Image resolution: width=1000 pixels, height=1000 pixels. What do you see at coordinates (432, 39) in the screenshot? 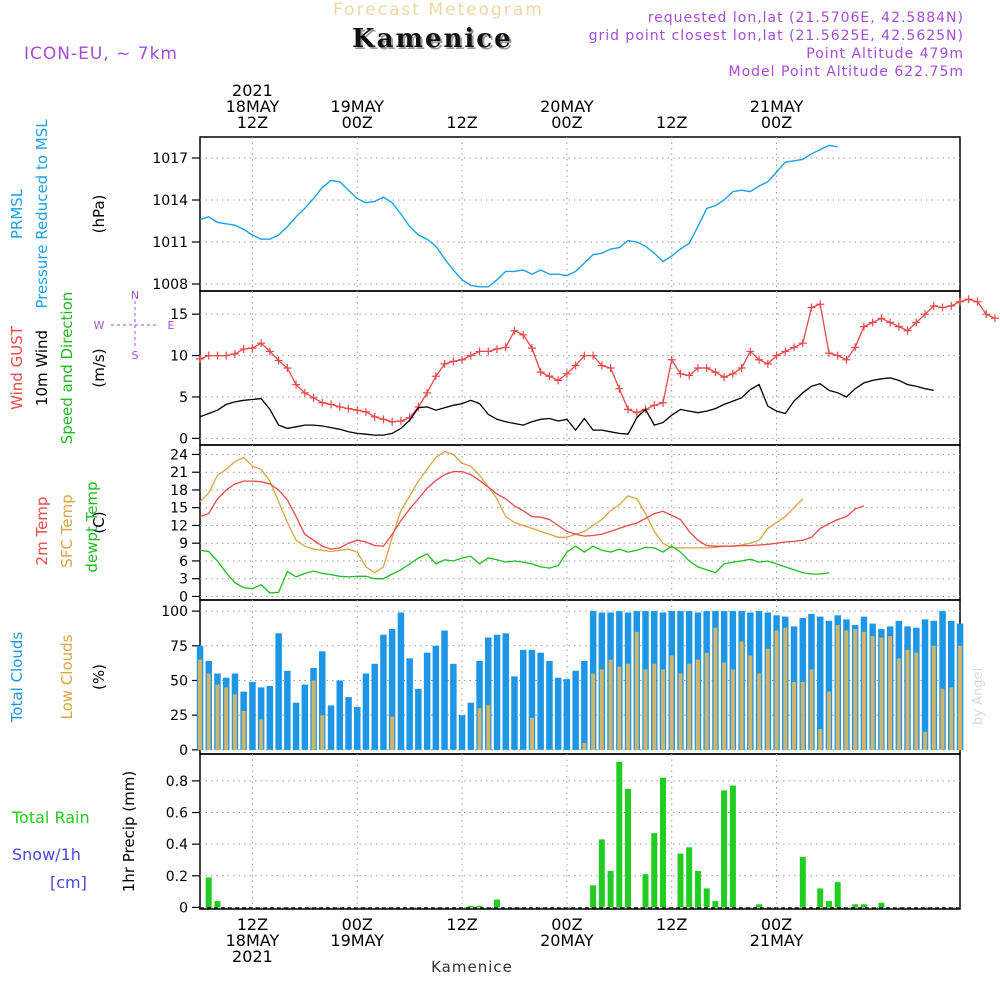
I see `location-title: Kamenice` at bounding box center [432, 39].